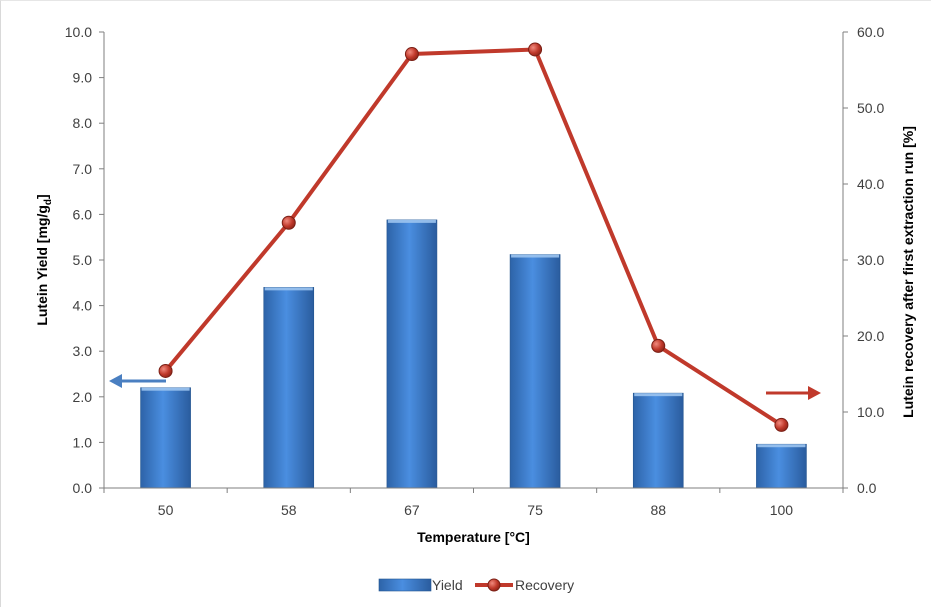 This screenshot has width=931, height=613. Describe the element at coordinates (83, 397) in the screenshot. I see `y-tick-label-left: 2.0` at that location.